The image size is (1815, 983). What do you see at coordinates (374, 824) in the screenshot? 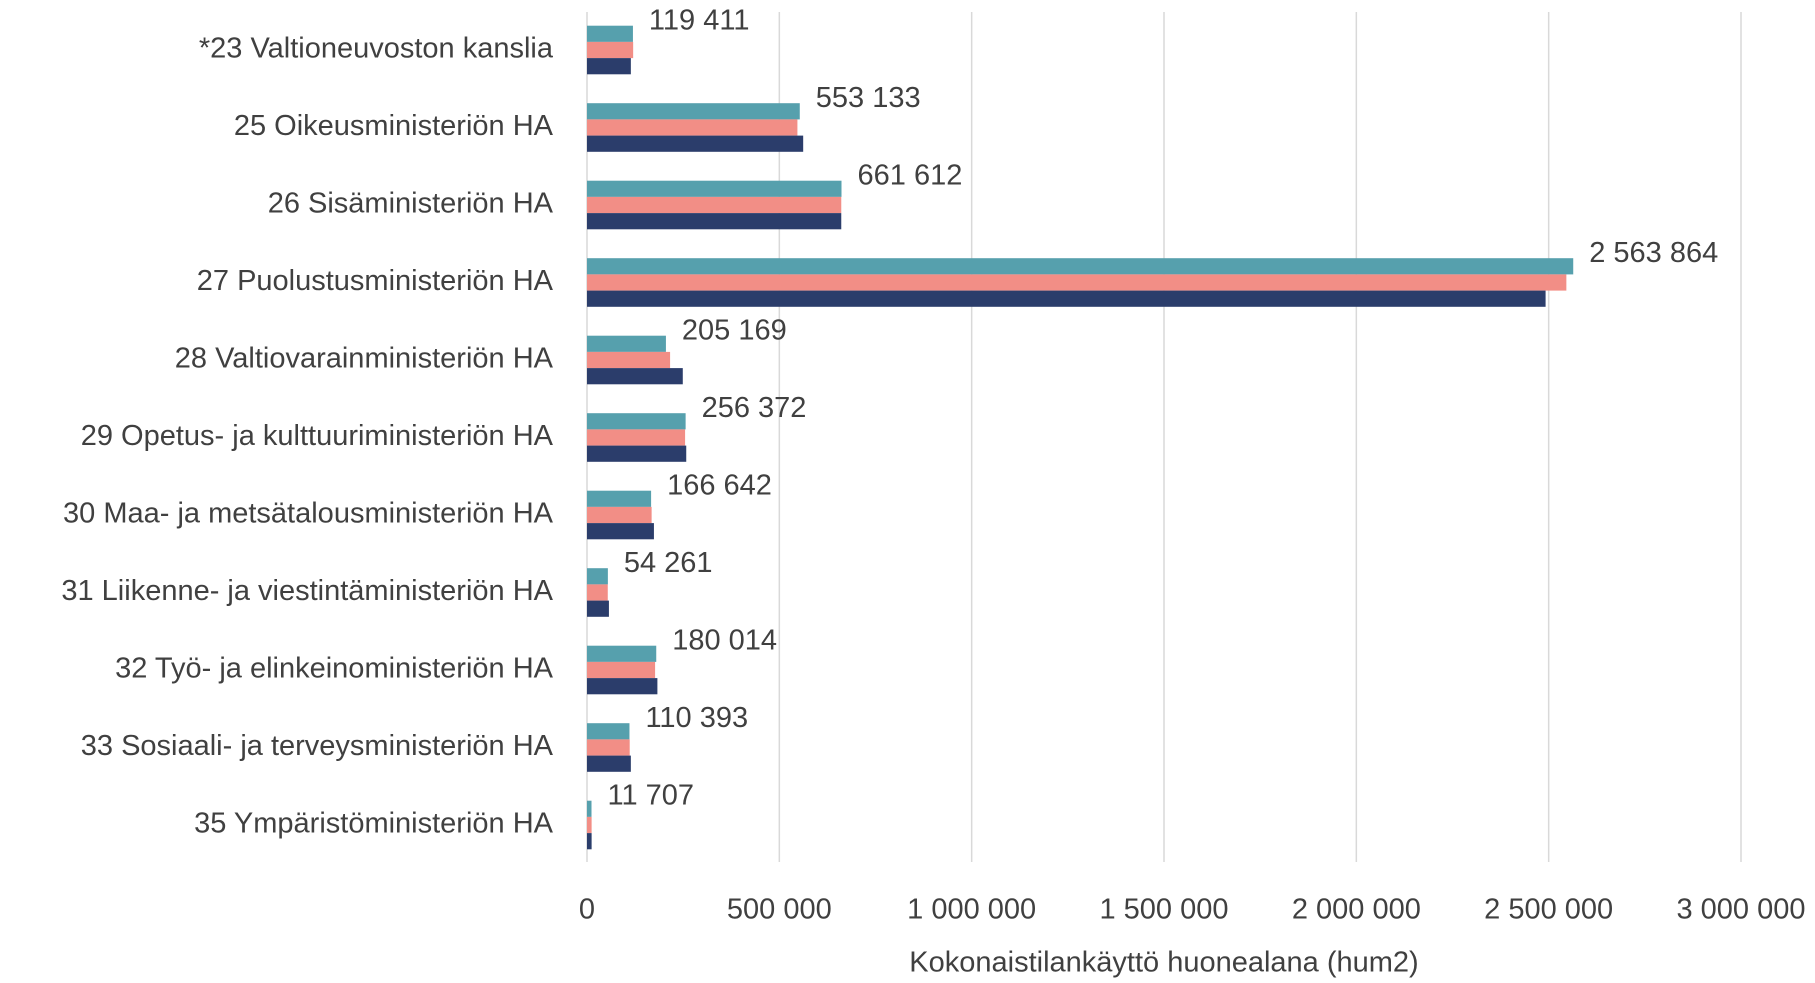
I see `category-label: 35 Ympäristöministeriön HA` at bounding box center [374, 824].